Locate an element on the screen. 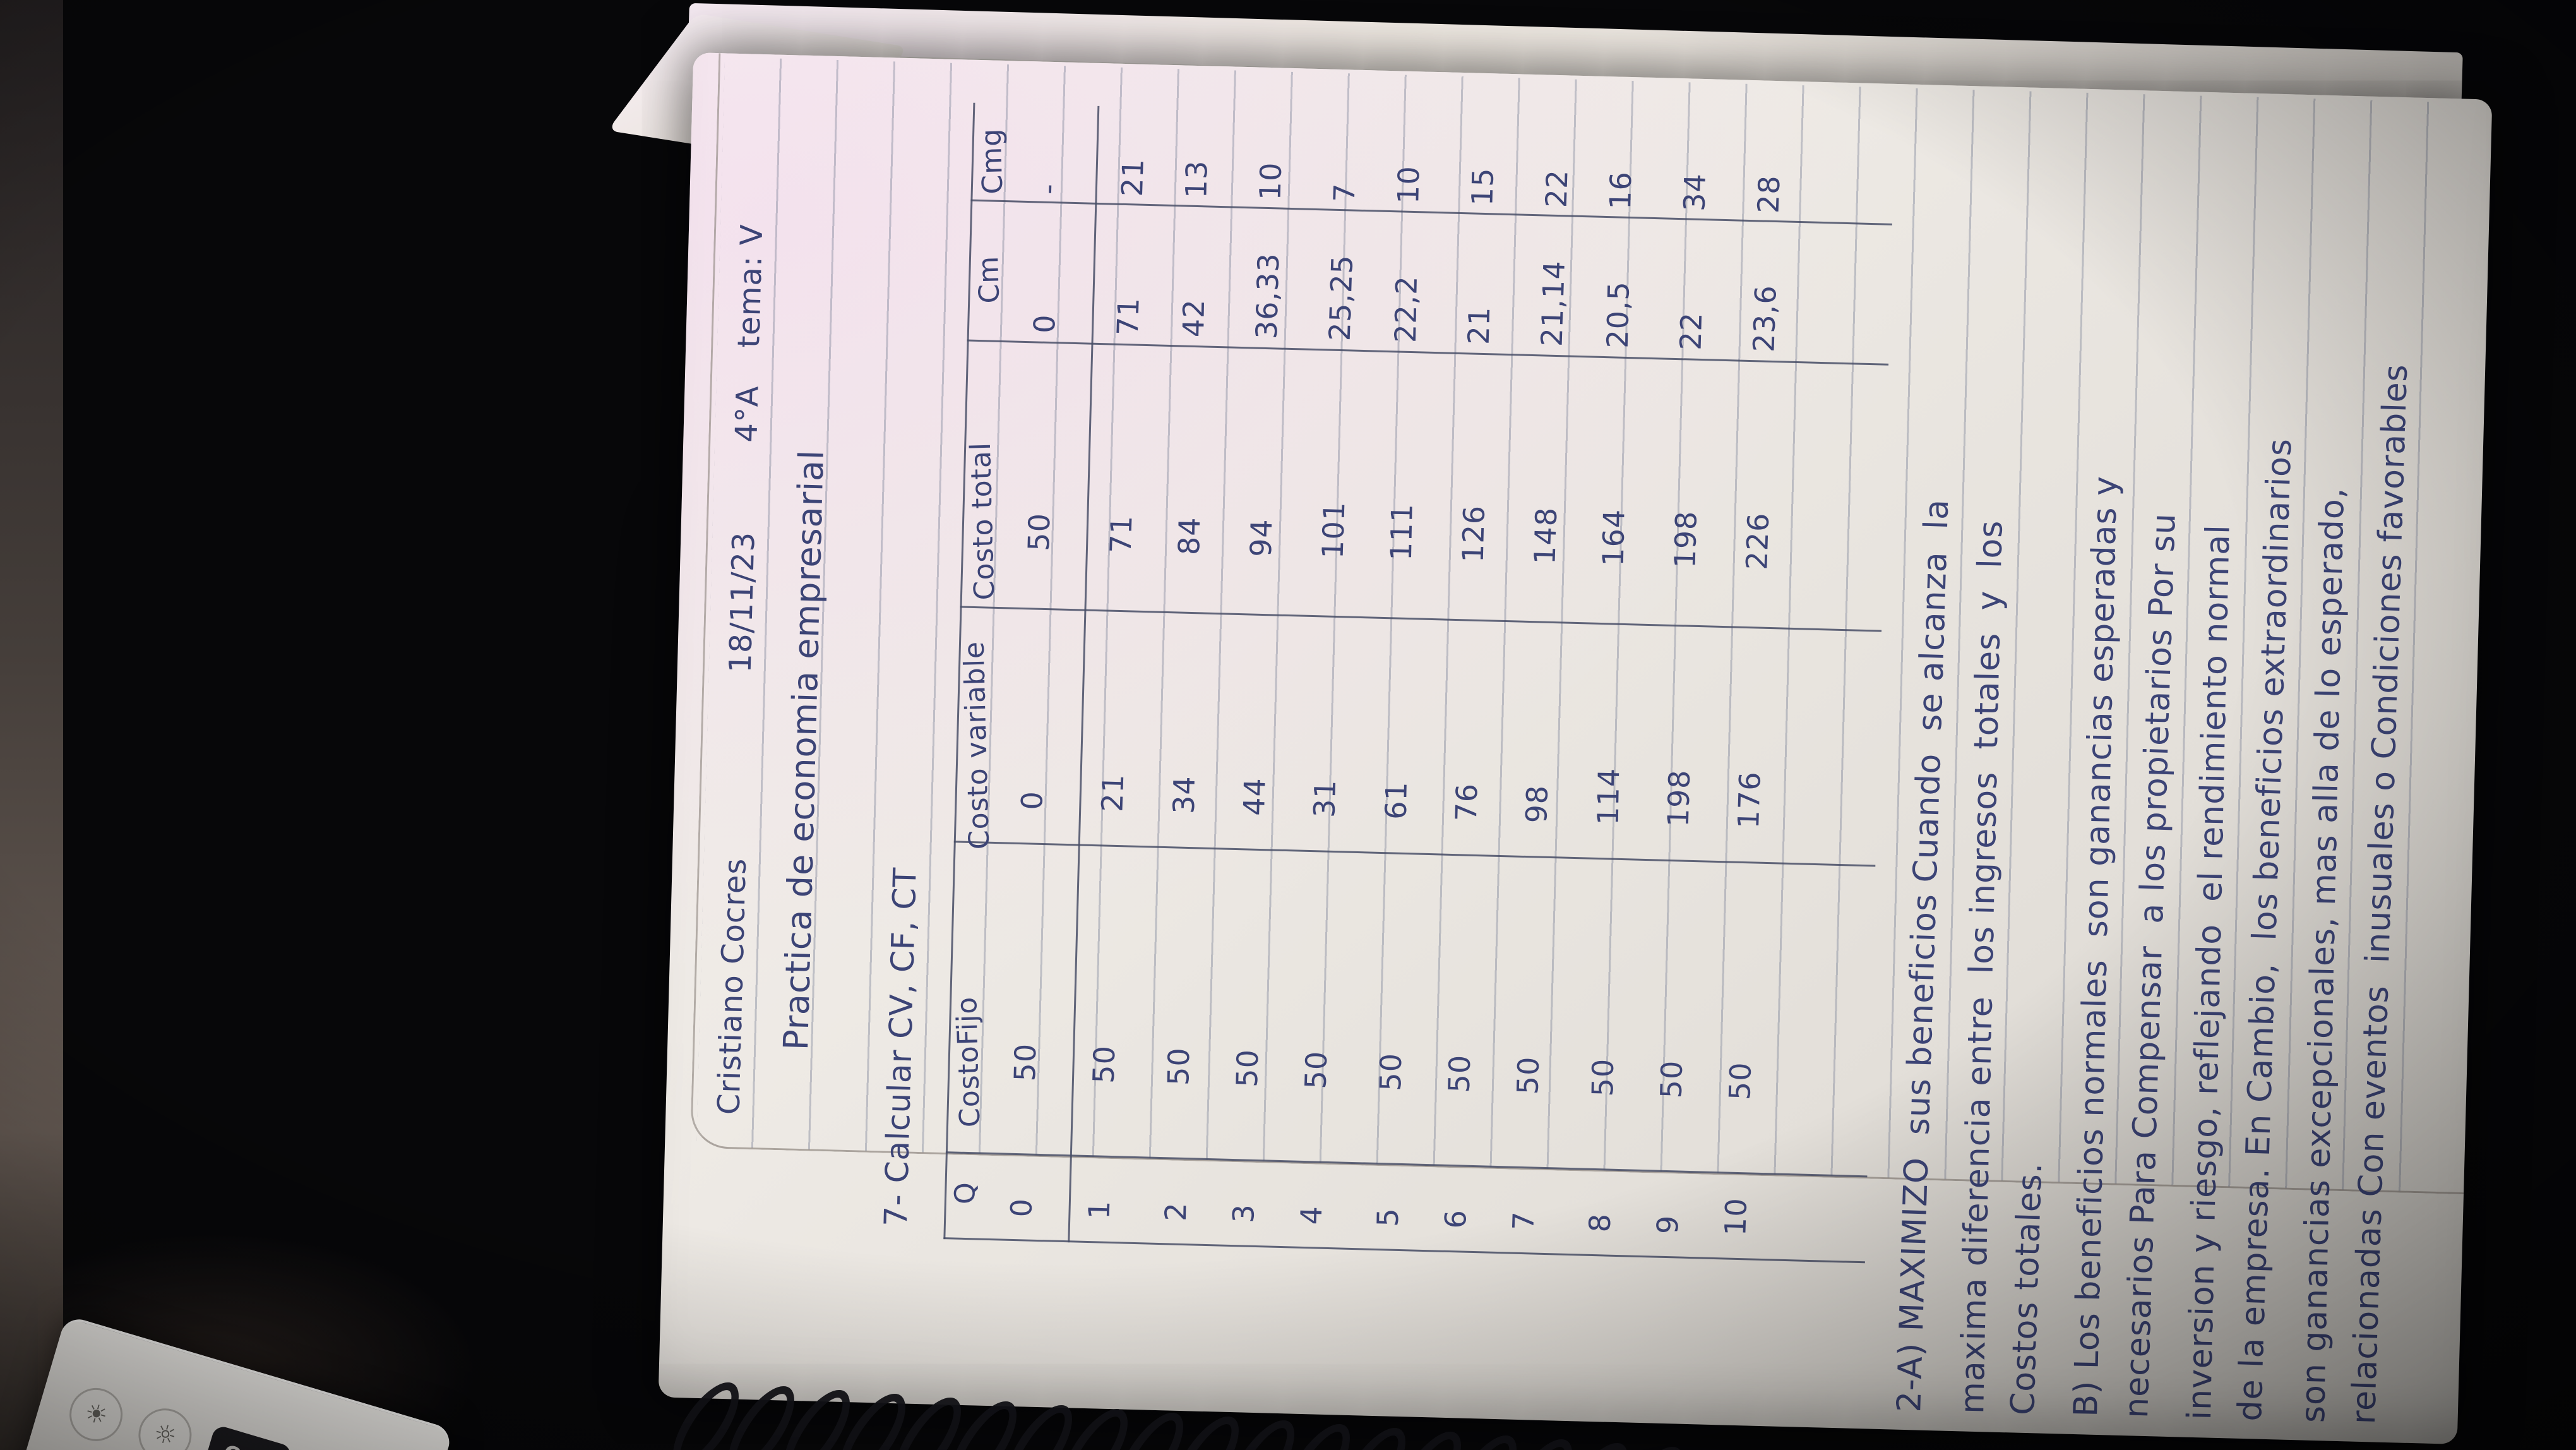 This screenshot has height=1450, width=2576. brightness-down-button: ☼ is located at coordinates (165, 1426).